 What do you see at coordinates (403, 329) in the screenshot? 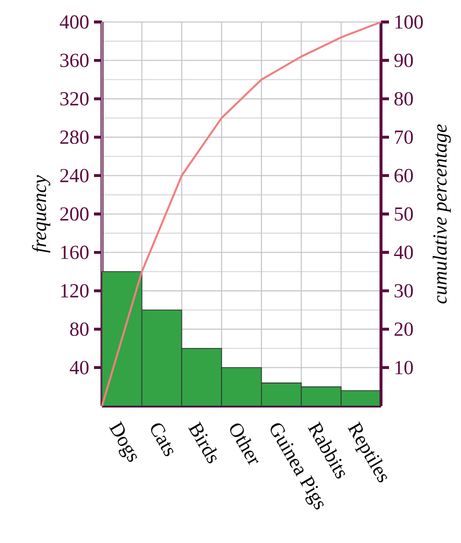
I see `y2-tick-label: 20` at bounding box center [403, 329].